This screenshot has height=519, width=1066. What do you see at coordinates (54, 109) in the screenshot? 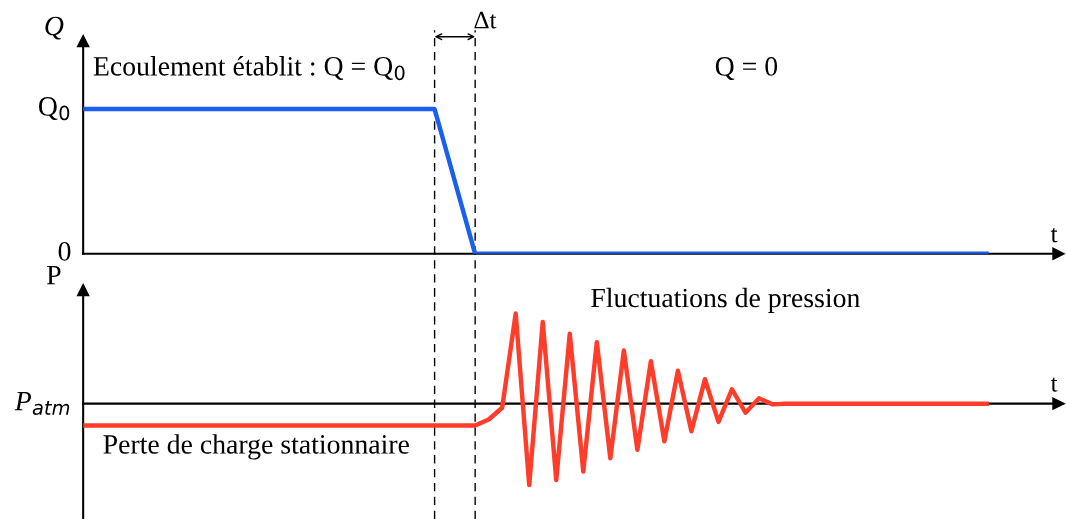
I see `text: Q$_{0}$` at bounding box center [54, 109].